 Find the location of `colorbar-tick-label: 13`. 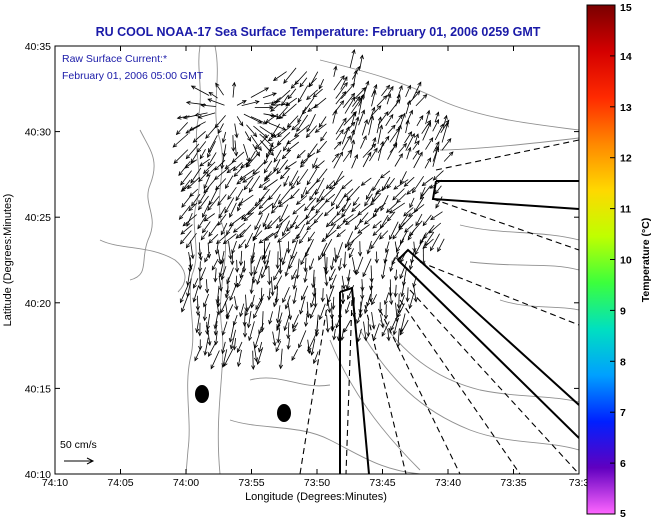

colorbar-tick-label: 13 is located at coordinates (626, 108).